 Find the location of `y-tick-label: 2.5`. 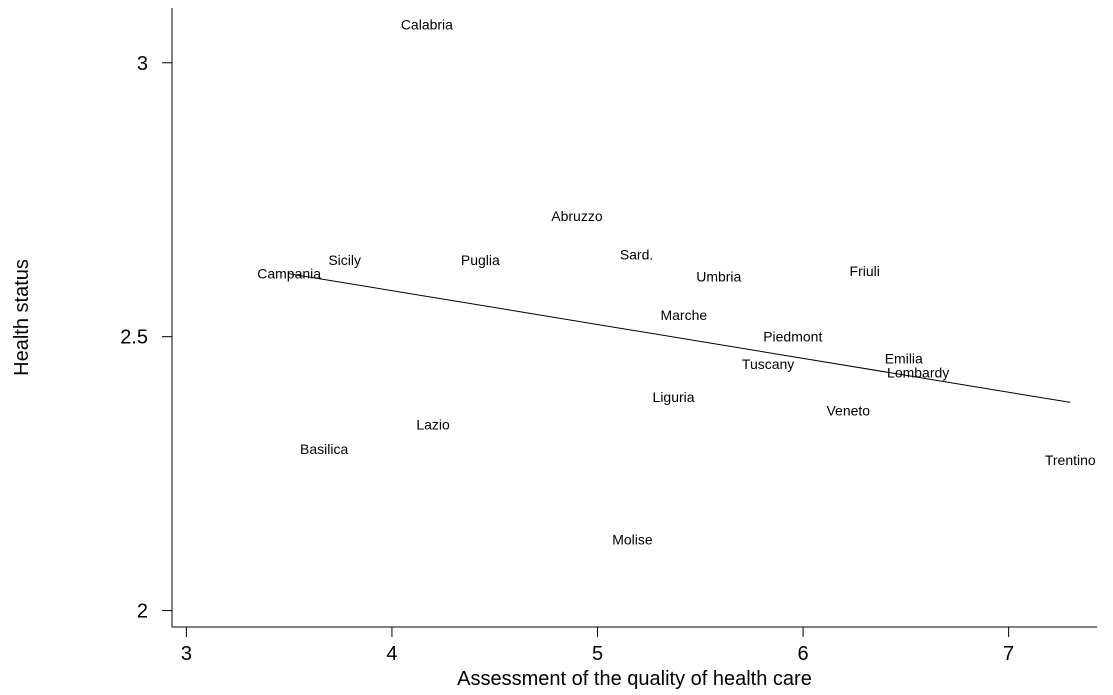

y-tick-label: 2.5 is located at coordinates (134, 338).